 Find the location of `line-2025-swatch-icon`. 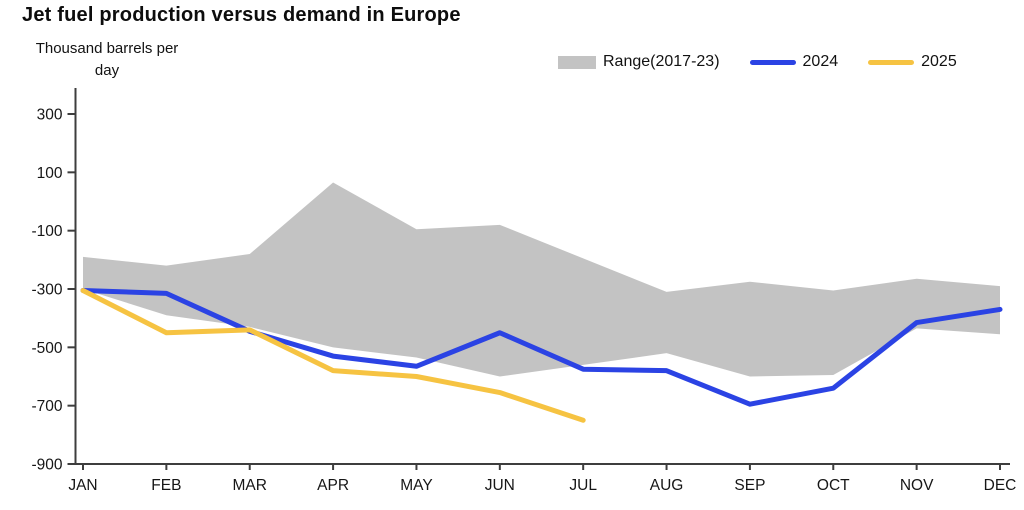

line-2025-swatch-icon is located at coordinates (891, 62).